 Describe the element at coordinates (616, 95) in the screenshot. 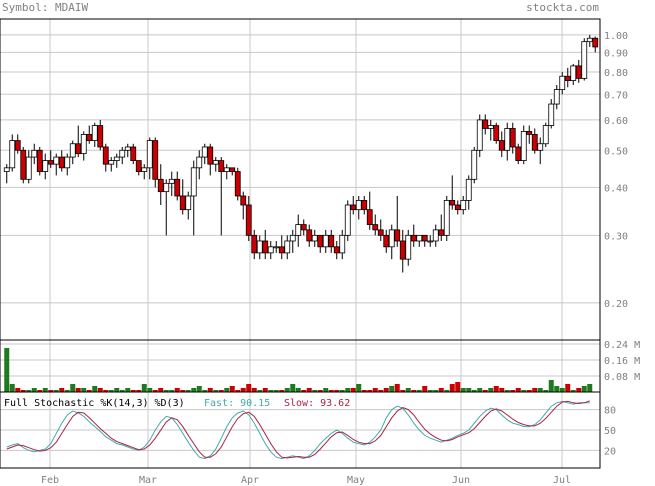

I see `price-tick-label: 0.70` at that location.